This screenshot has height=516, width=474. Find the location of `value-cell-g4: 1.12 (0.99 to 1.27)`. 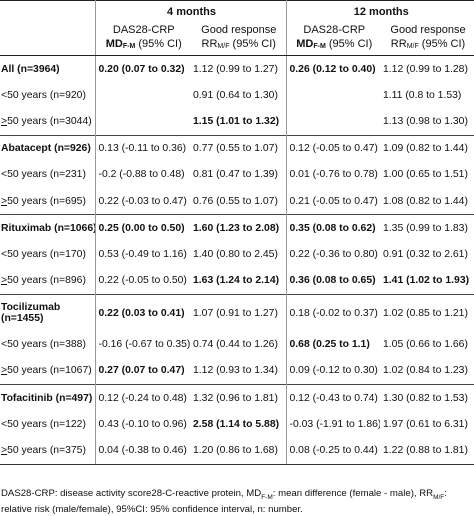

value-cell-g4: 1.12 (0.99 to 1.27) is located at coordinates (238, 69).